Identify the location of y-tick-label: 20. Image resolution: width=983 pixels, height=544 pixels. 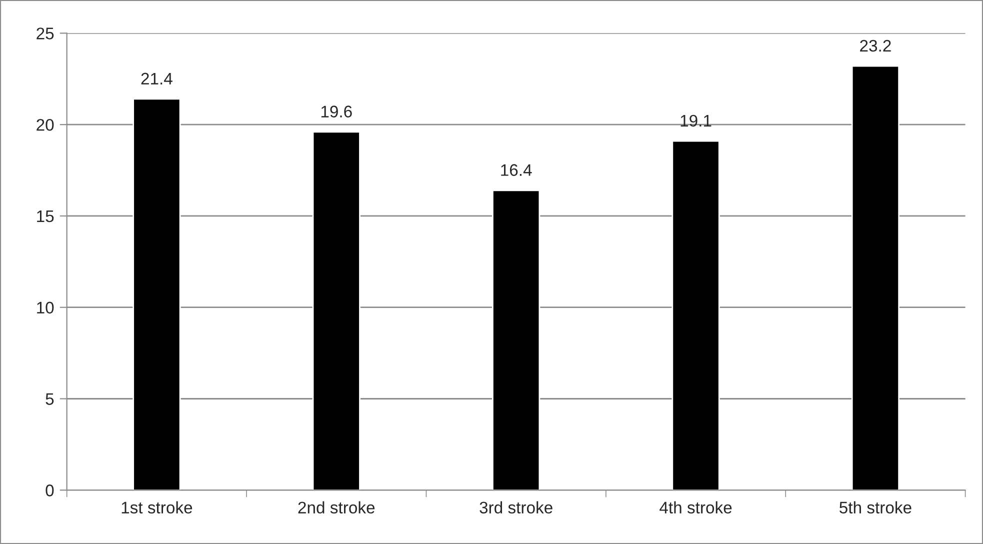
(45, 124).